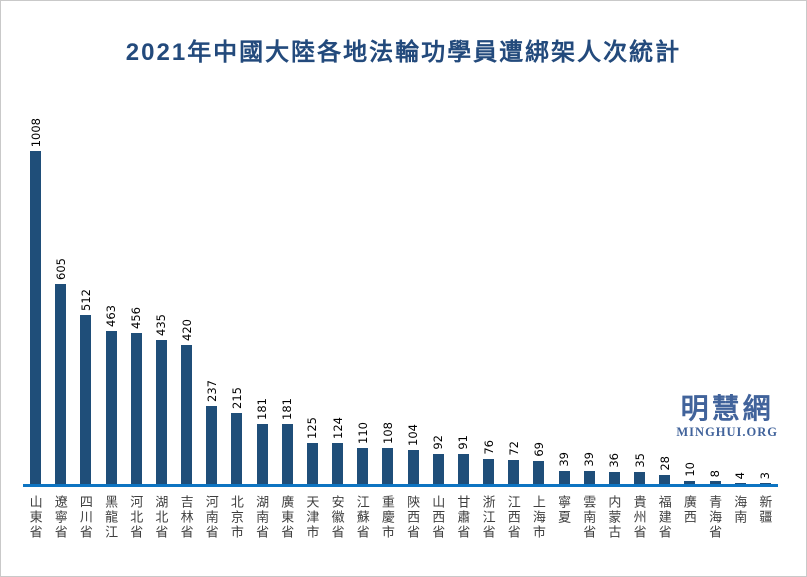 Image resolution: width=807 pixels, height=577 pixels. I want to click on category-label: 福建省, so click(664, 517).